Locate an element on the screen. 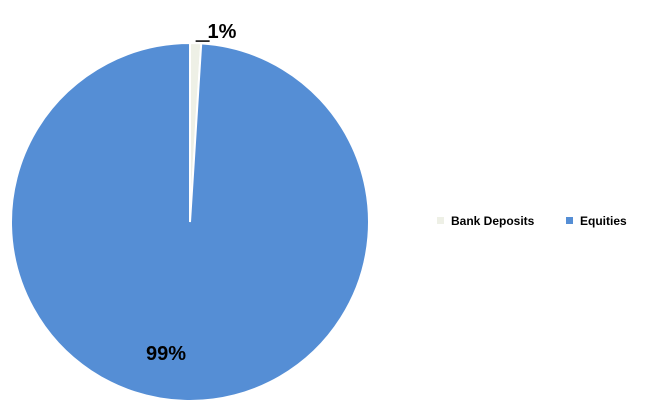 Image resolution: width=651 pixels, height=406 pixels. legend-label-bank-deposits: Bank Deposits is located at coordinates (493, 221).